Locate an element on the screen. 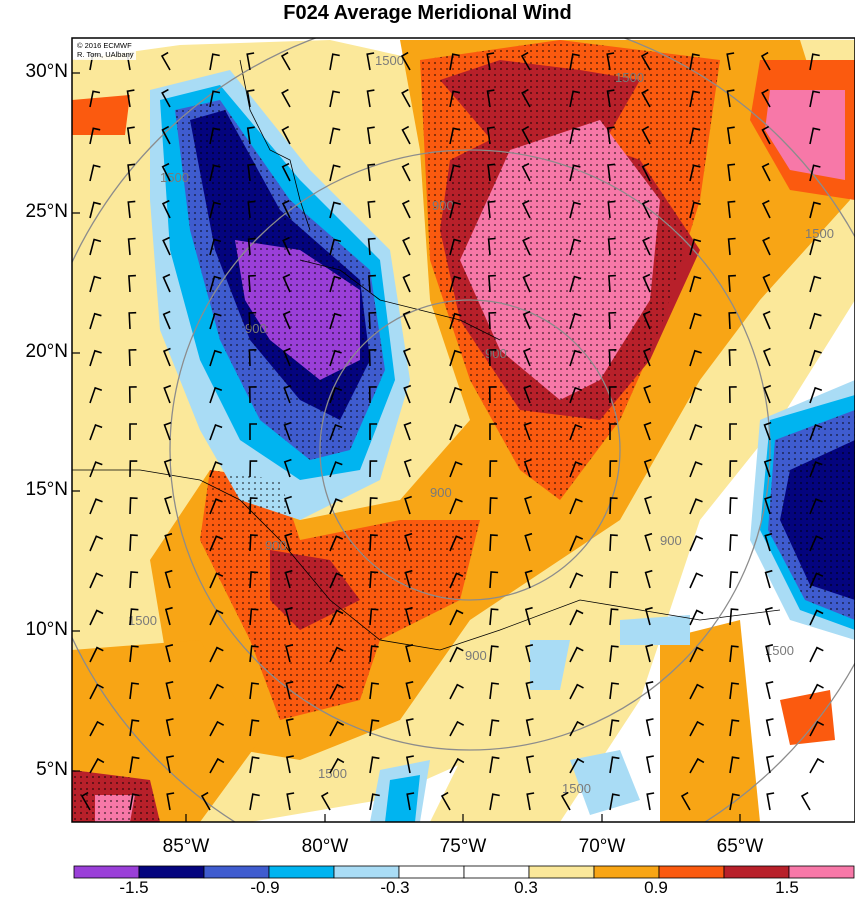 The image size is (855, 900). range-ring-label-10: 1500 is located at coordinates (629, 77).